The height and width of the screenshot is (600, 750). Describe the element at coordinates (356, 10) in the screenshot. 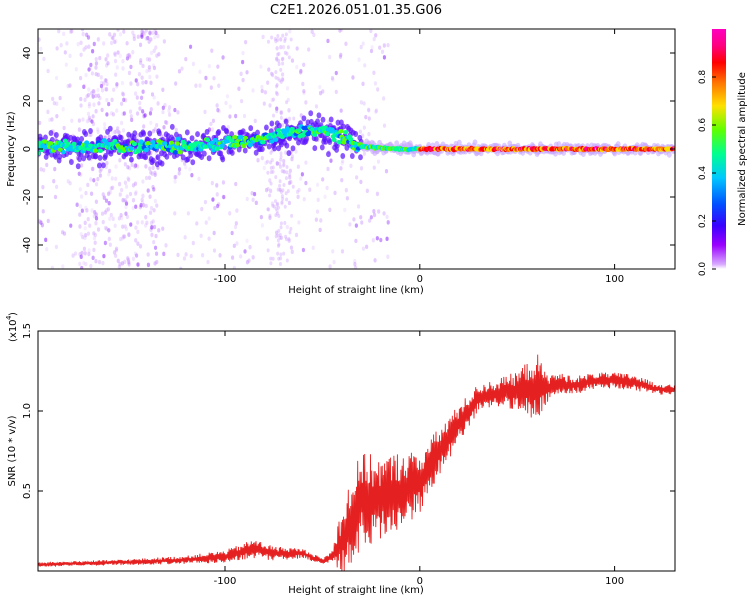

I see `figure-title: C2E1.2026.051.01.35.G06` at that location.